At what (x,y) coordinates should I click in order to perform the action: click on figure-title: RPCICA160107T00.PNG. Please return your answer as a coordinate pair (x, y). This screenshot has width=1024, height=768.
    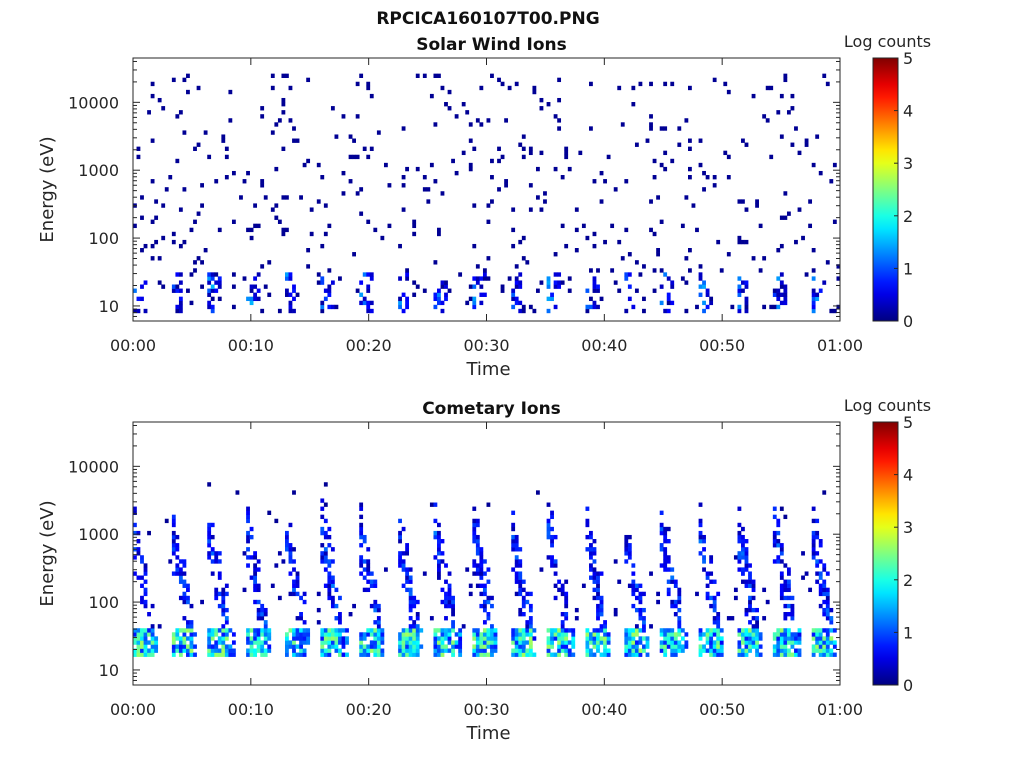
    Looking at the image, I should click on (487, 19).